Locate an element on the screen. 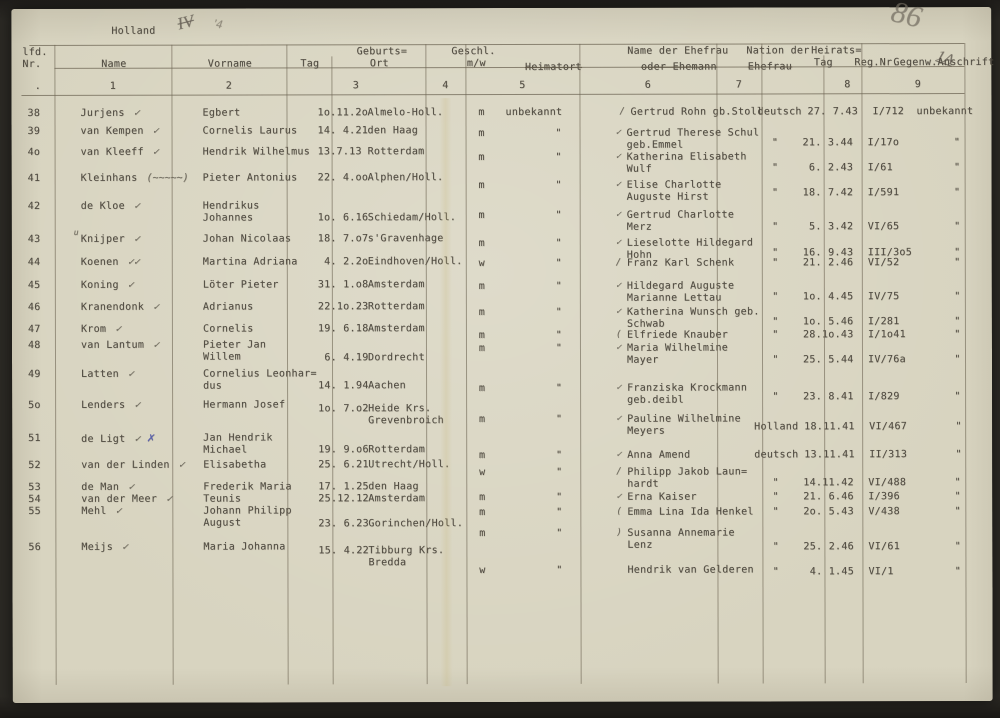 This screenshot has height=718, width=1000. name-text: van der Linden is located at coordinates (125, 465).